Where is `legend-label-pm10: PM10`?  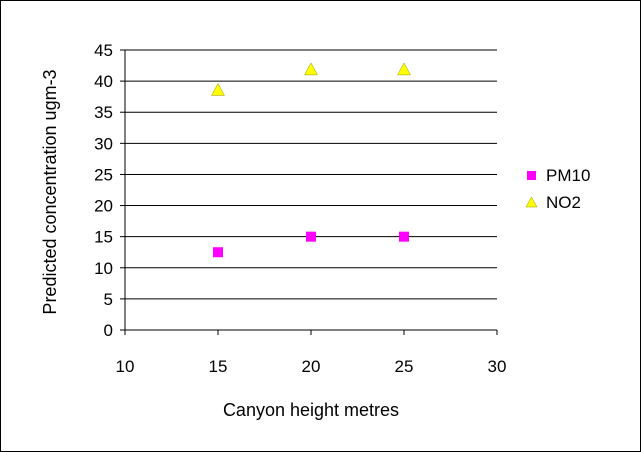 legend-label-pm10: PM10 is located at coordinates (568, 175).